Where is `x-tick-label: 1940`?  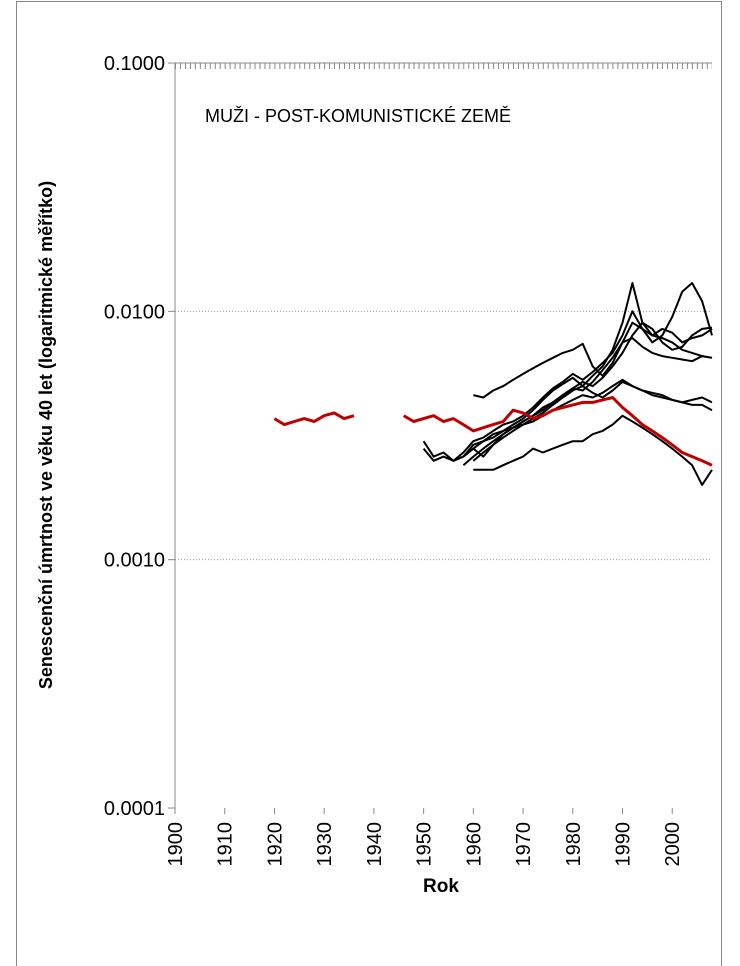
x-tick-label: 1940 is located at coordinates (375, 844).